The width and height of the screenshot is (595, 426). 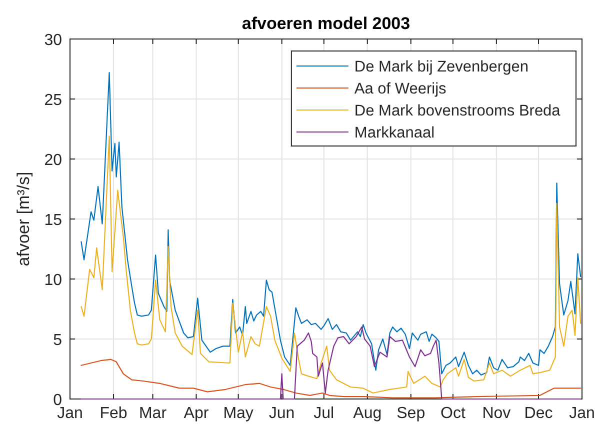 I want to click on x-tick-label: Apr, so click(x=197, y=413).